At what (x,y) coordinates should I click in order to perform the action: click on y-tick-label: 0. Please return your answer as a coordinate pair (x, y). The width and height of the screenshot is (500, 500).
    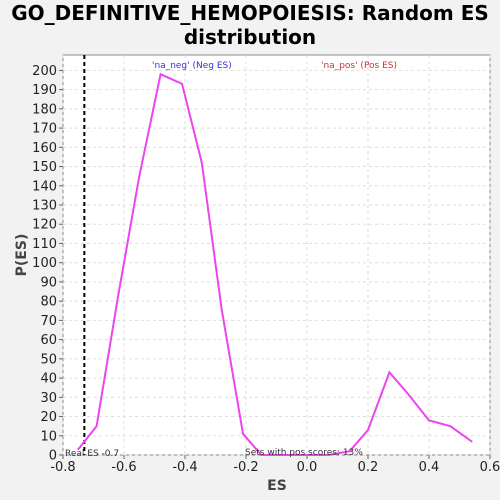
    Looking at the image, I should click on (53, 456).